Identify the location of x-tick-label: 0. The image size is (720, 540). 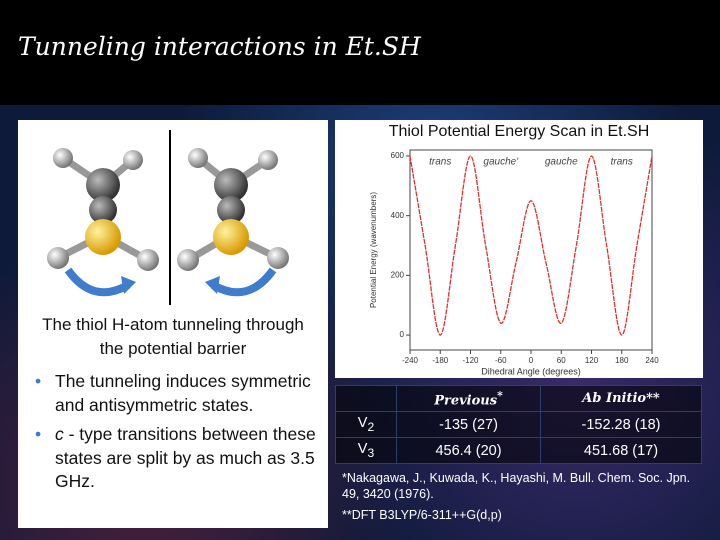
(531, 360).